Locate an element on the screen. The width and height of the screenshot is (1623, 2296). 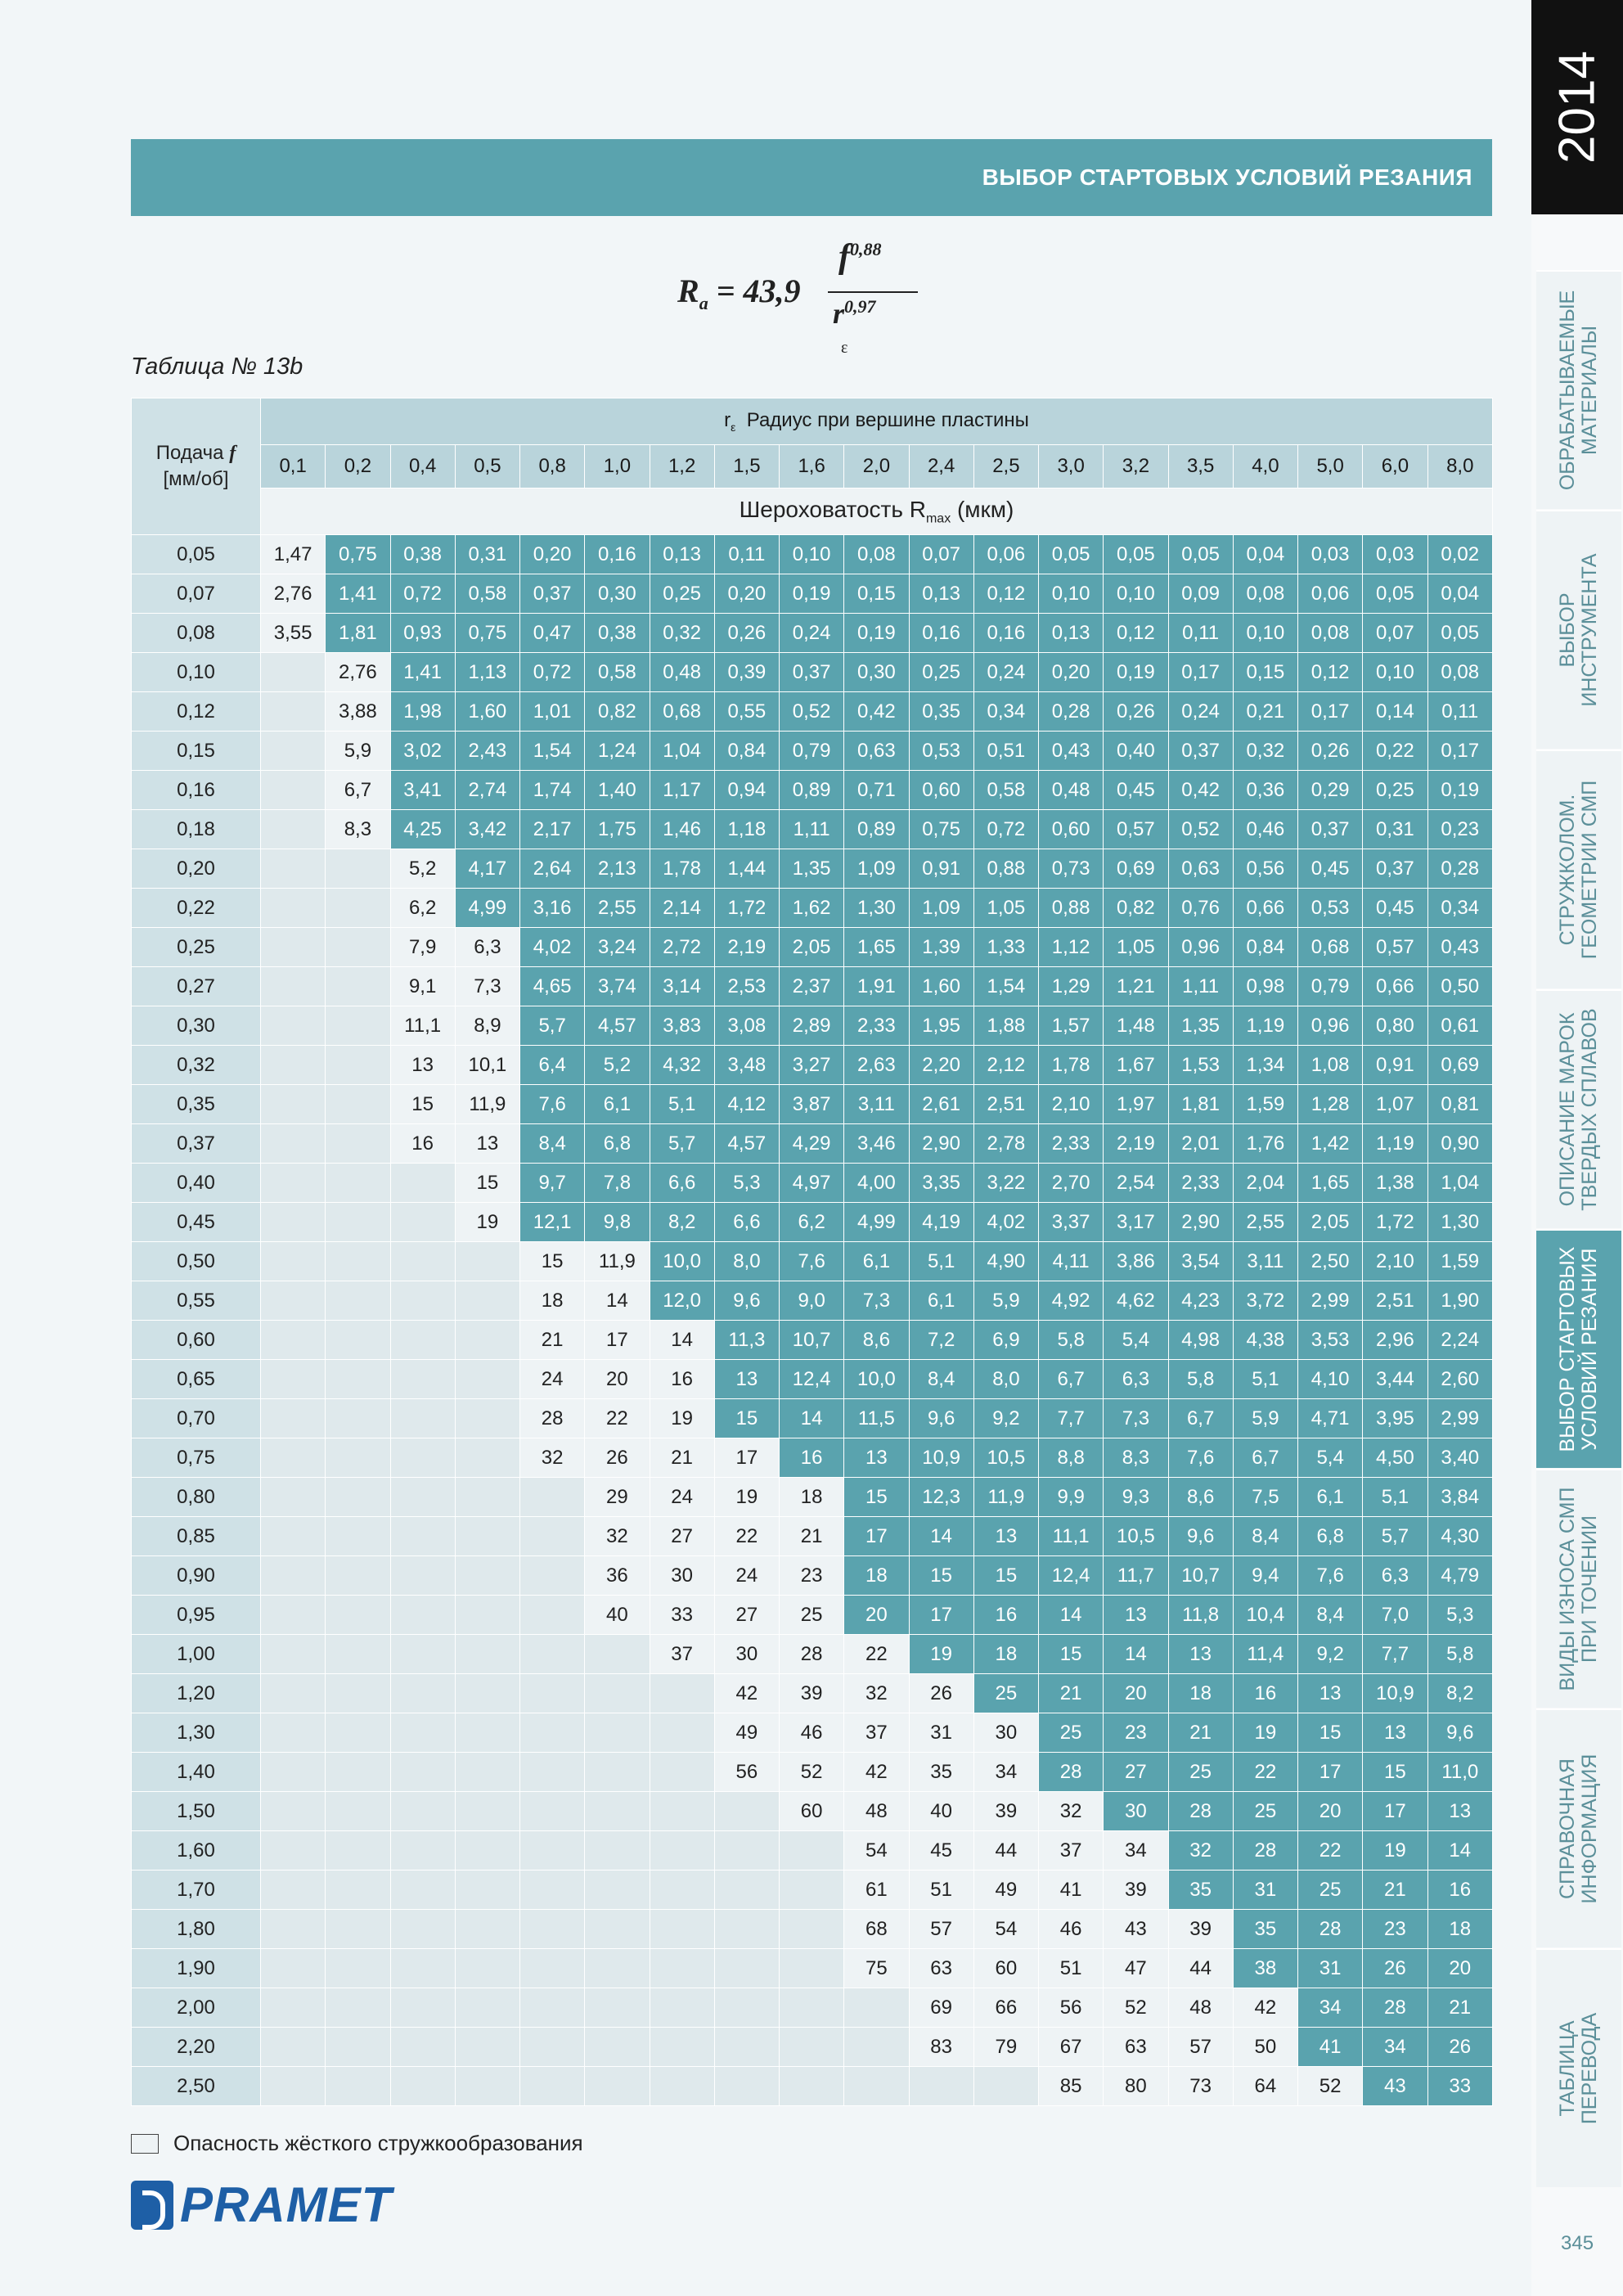
sidebar-tab: ВИДЫ ИЗНОСА СМП ПРИ ТОЧЕНИИ is located at coordinates (1578, 1588).